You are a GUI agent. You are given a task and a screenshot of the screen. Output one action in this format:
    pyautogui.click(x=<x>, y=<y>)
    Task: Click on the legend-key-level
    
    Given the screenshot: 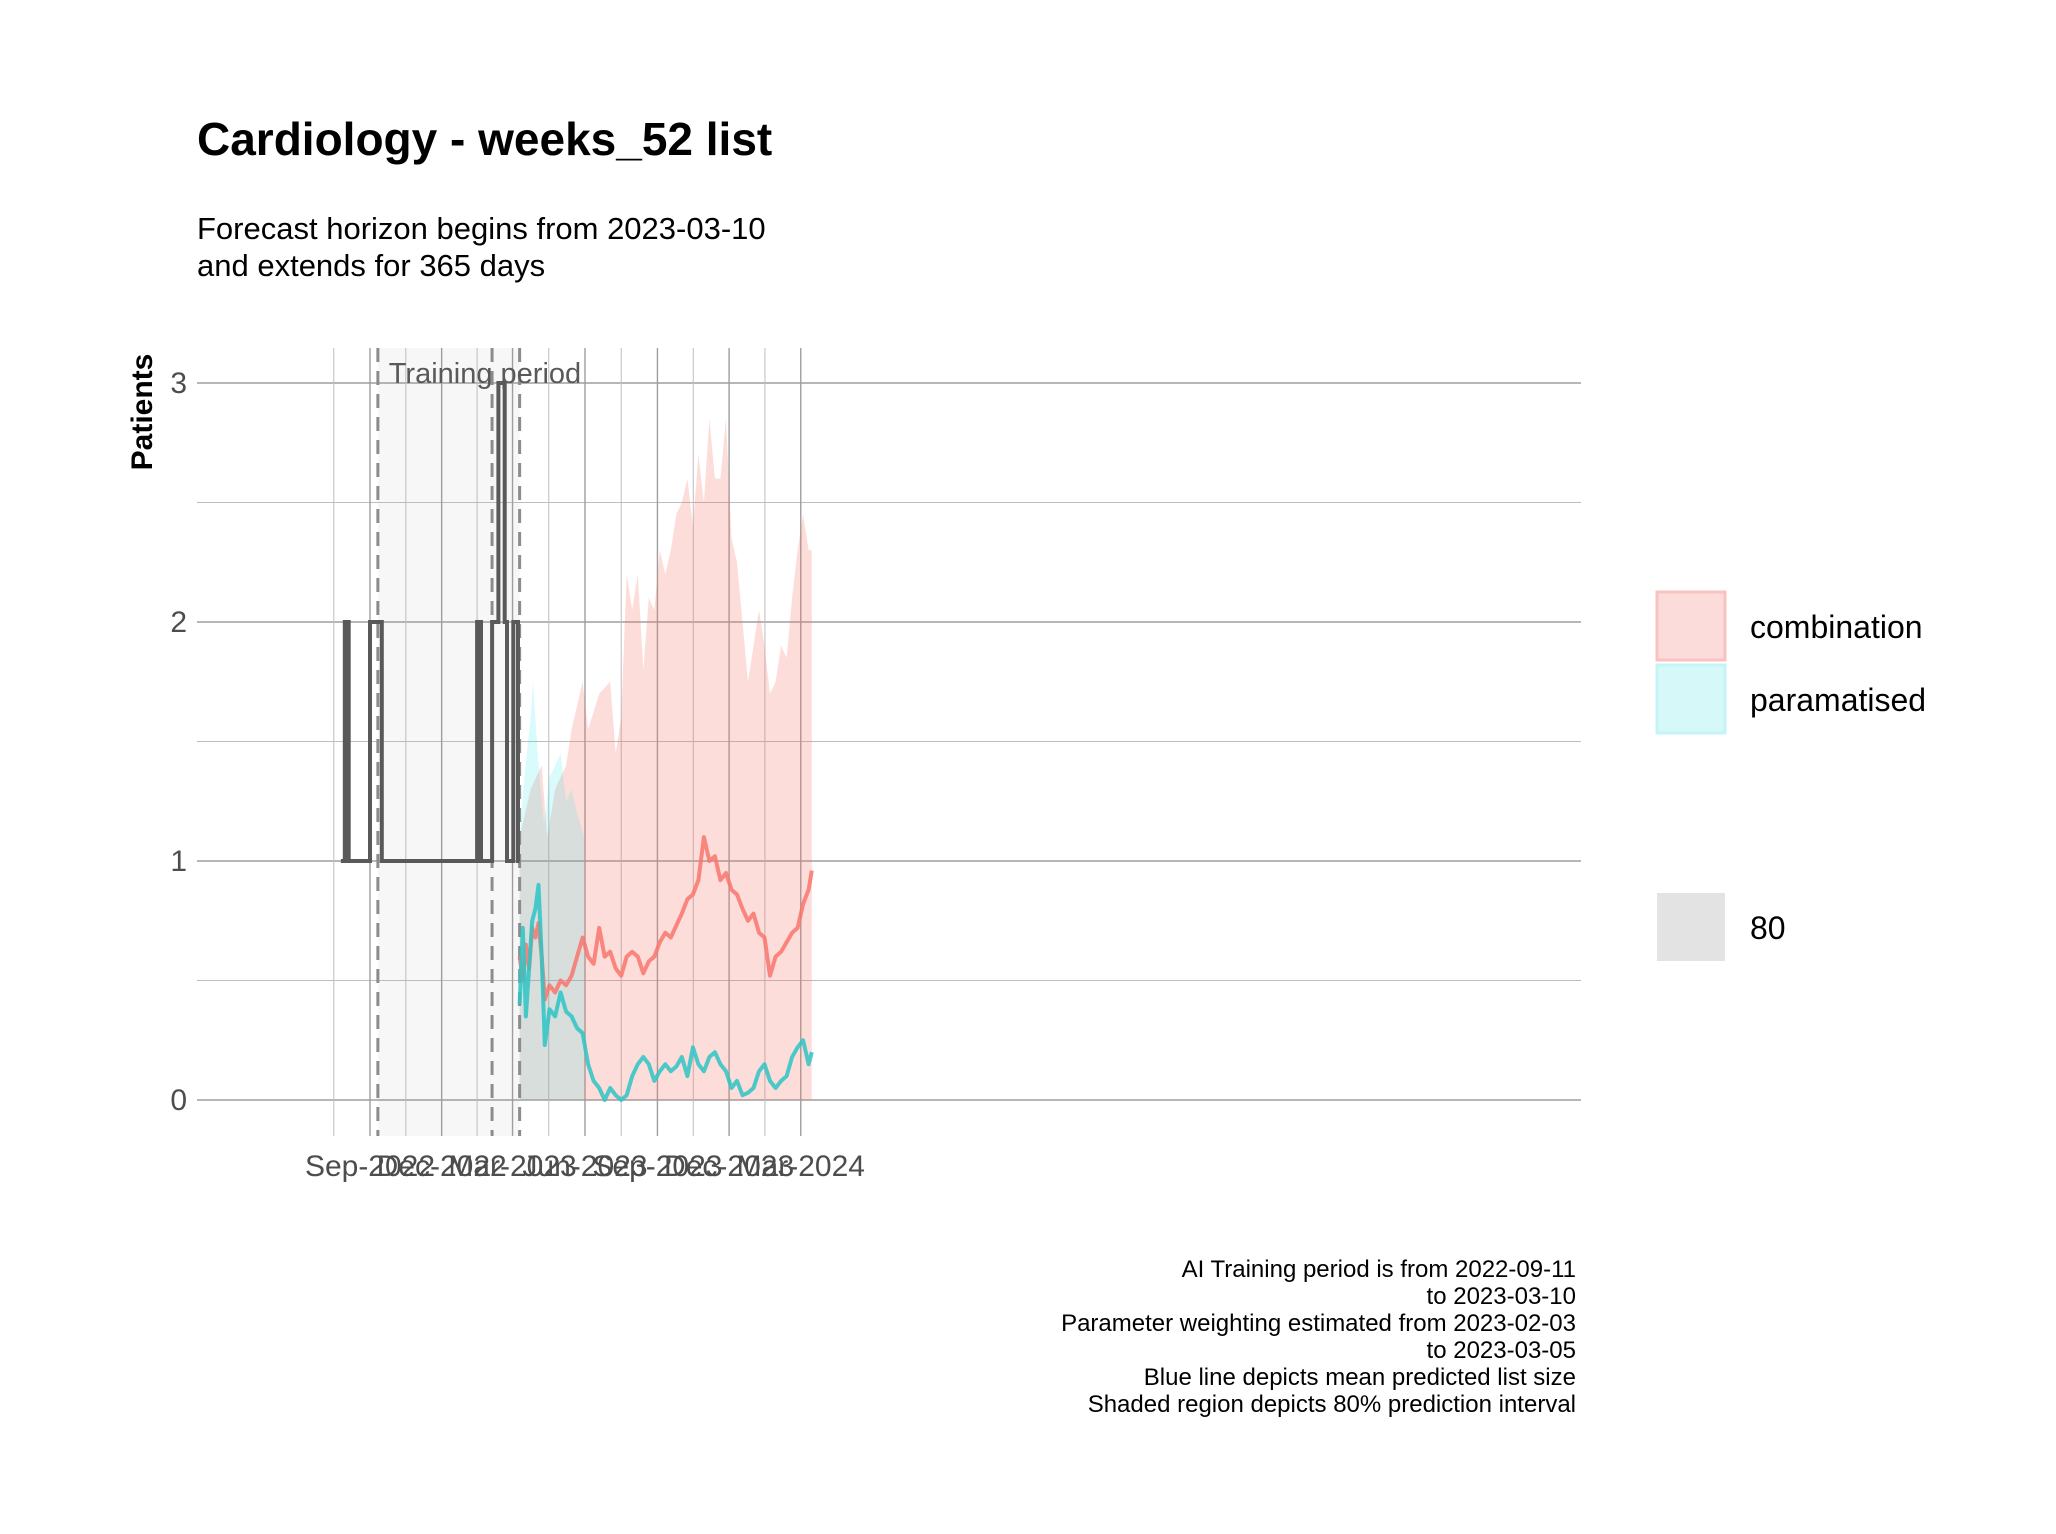 What is the action you would take?
    pyautogui.click(x=1691, y=927)
    